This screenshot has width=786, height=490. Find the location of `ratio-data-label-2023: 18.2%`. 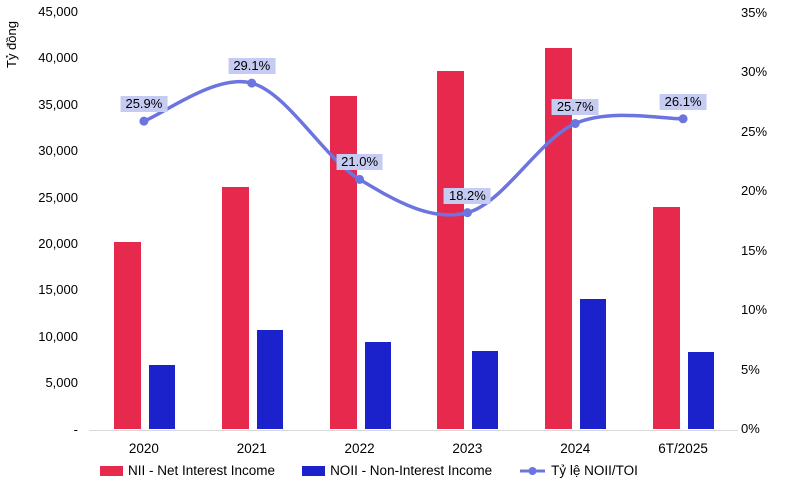

ratio-data-label-2023: 18.2% is located at coordinates (467, 195).